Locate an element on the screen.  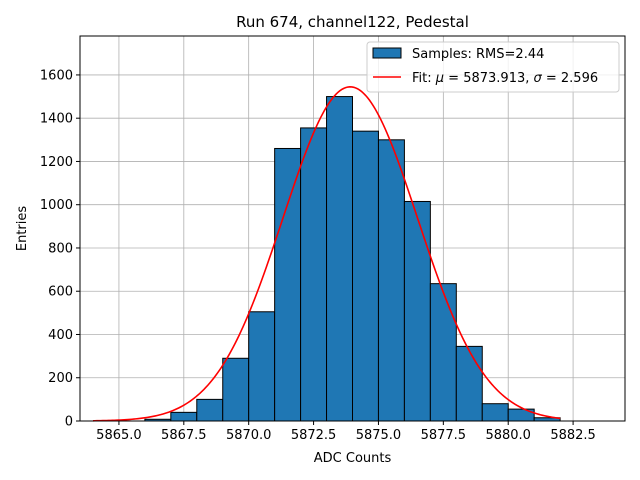
legend-box is located at coordinates (493, 67).